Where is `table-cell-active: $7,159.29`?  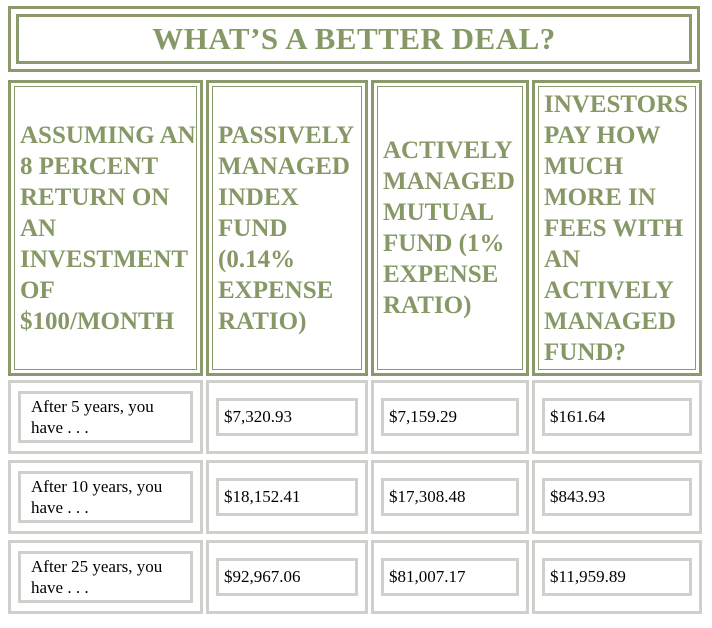 table-cell-active: $7,159.29 is located at coordinates (450, 417).